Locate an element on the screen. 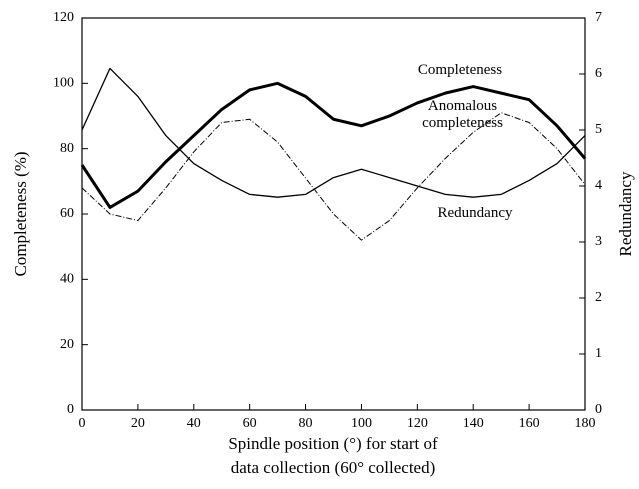 This screenshot has height=489, width=639. x-tick-label: 80 is located at coordinates (306, 423).